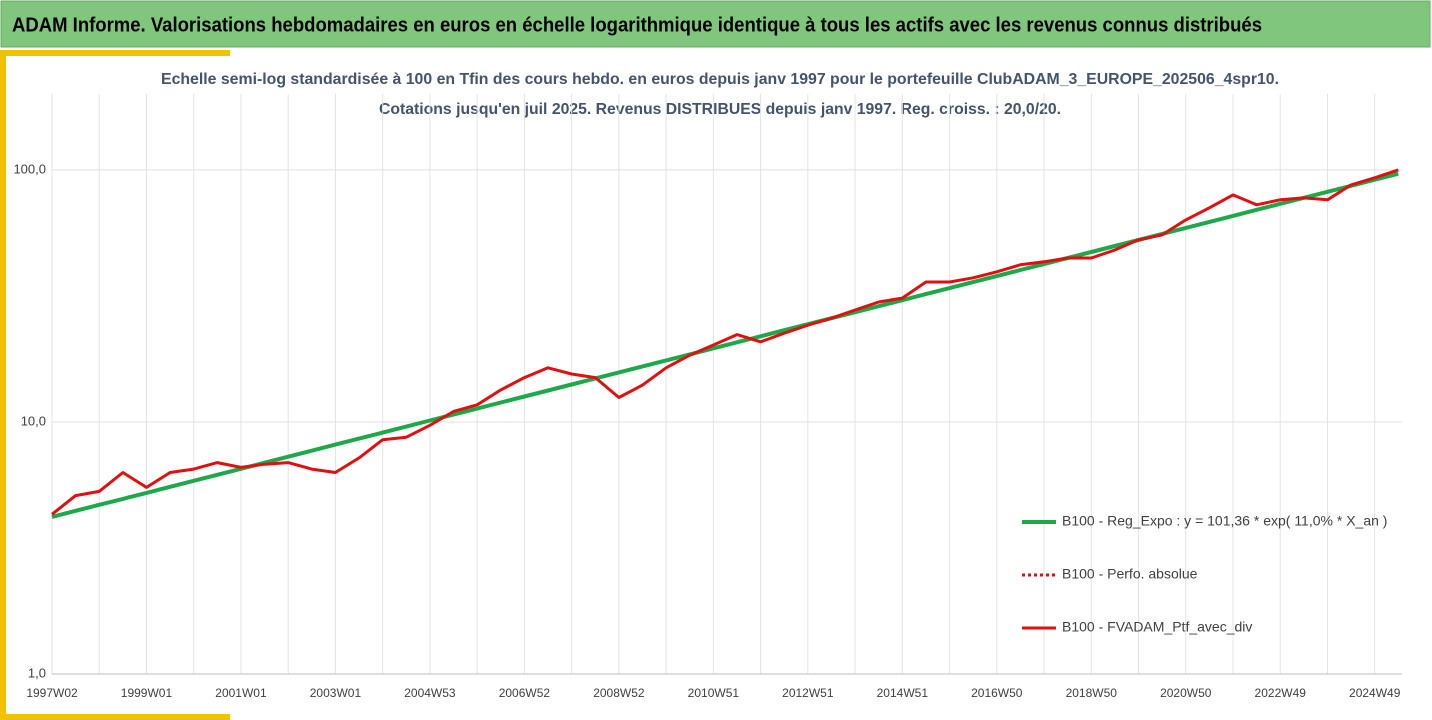 This screenshot has height=720, width=1432. What do you see at coordinates (1130, 574) in the screenshot?
I see `legend-label: B100 - Perfo. absolue` at bounding box center [1130, 574].